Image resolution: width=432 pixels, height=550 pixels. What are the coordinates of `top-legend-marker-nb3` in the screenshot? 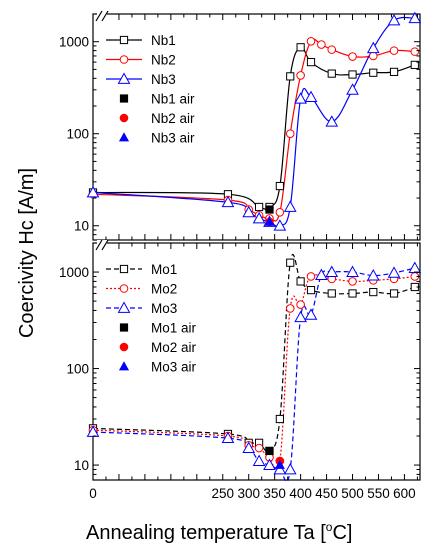 It's located at (124, 78).